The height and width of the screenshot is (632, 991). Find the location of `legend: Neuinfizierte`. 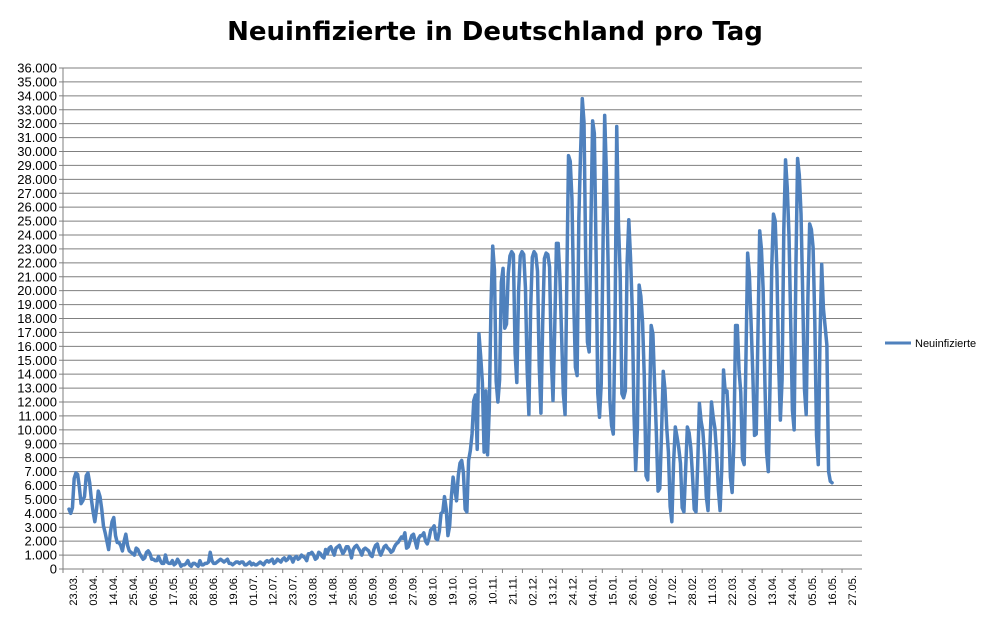

legend: Neuinfizierte is located at coordinates (930, 344).